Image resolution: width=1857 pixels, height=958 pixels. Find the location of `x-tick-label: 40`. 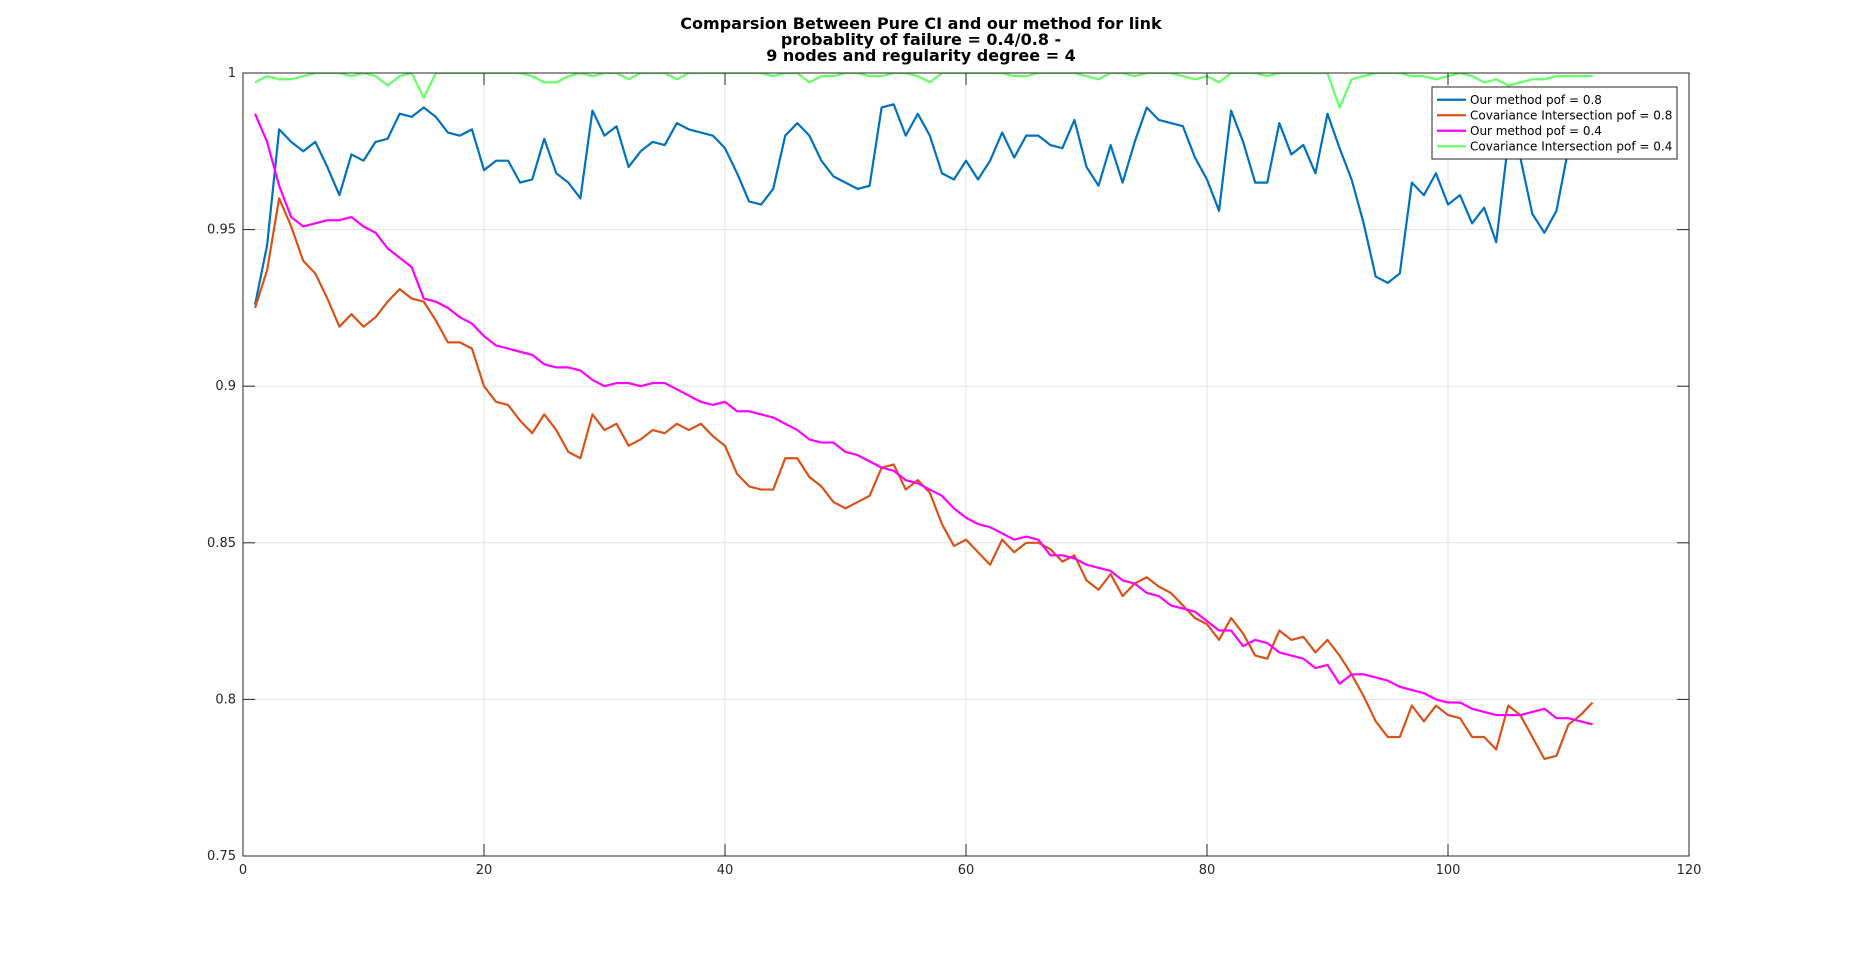

x-tick-label: 40 is located at coordinates (725, 870).